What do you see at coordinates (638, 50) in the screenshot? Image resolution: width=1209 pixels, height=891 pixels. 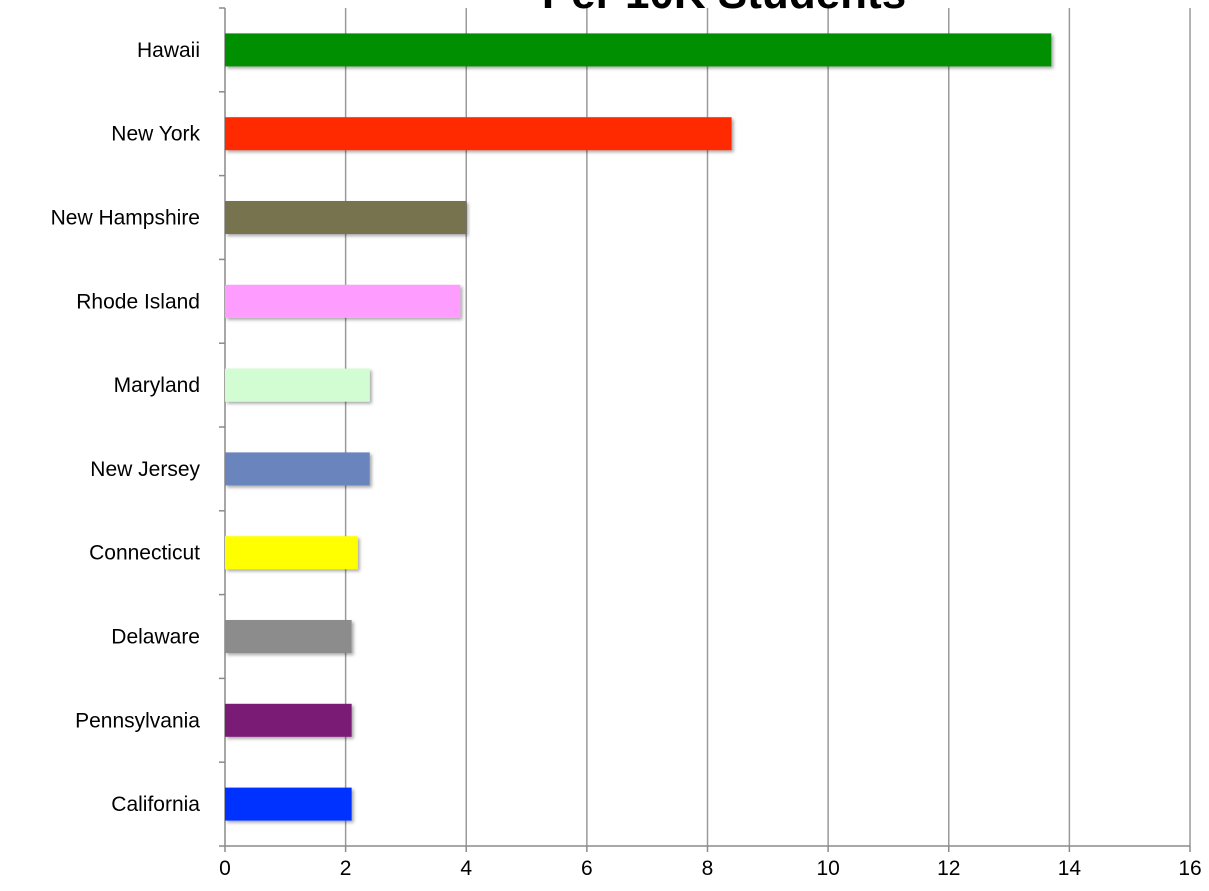 I see `bar-hawaii` at bounding box center [638, 50].